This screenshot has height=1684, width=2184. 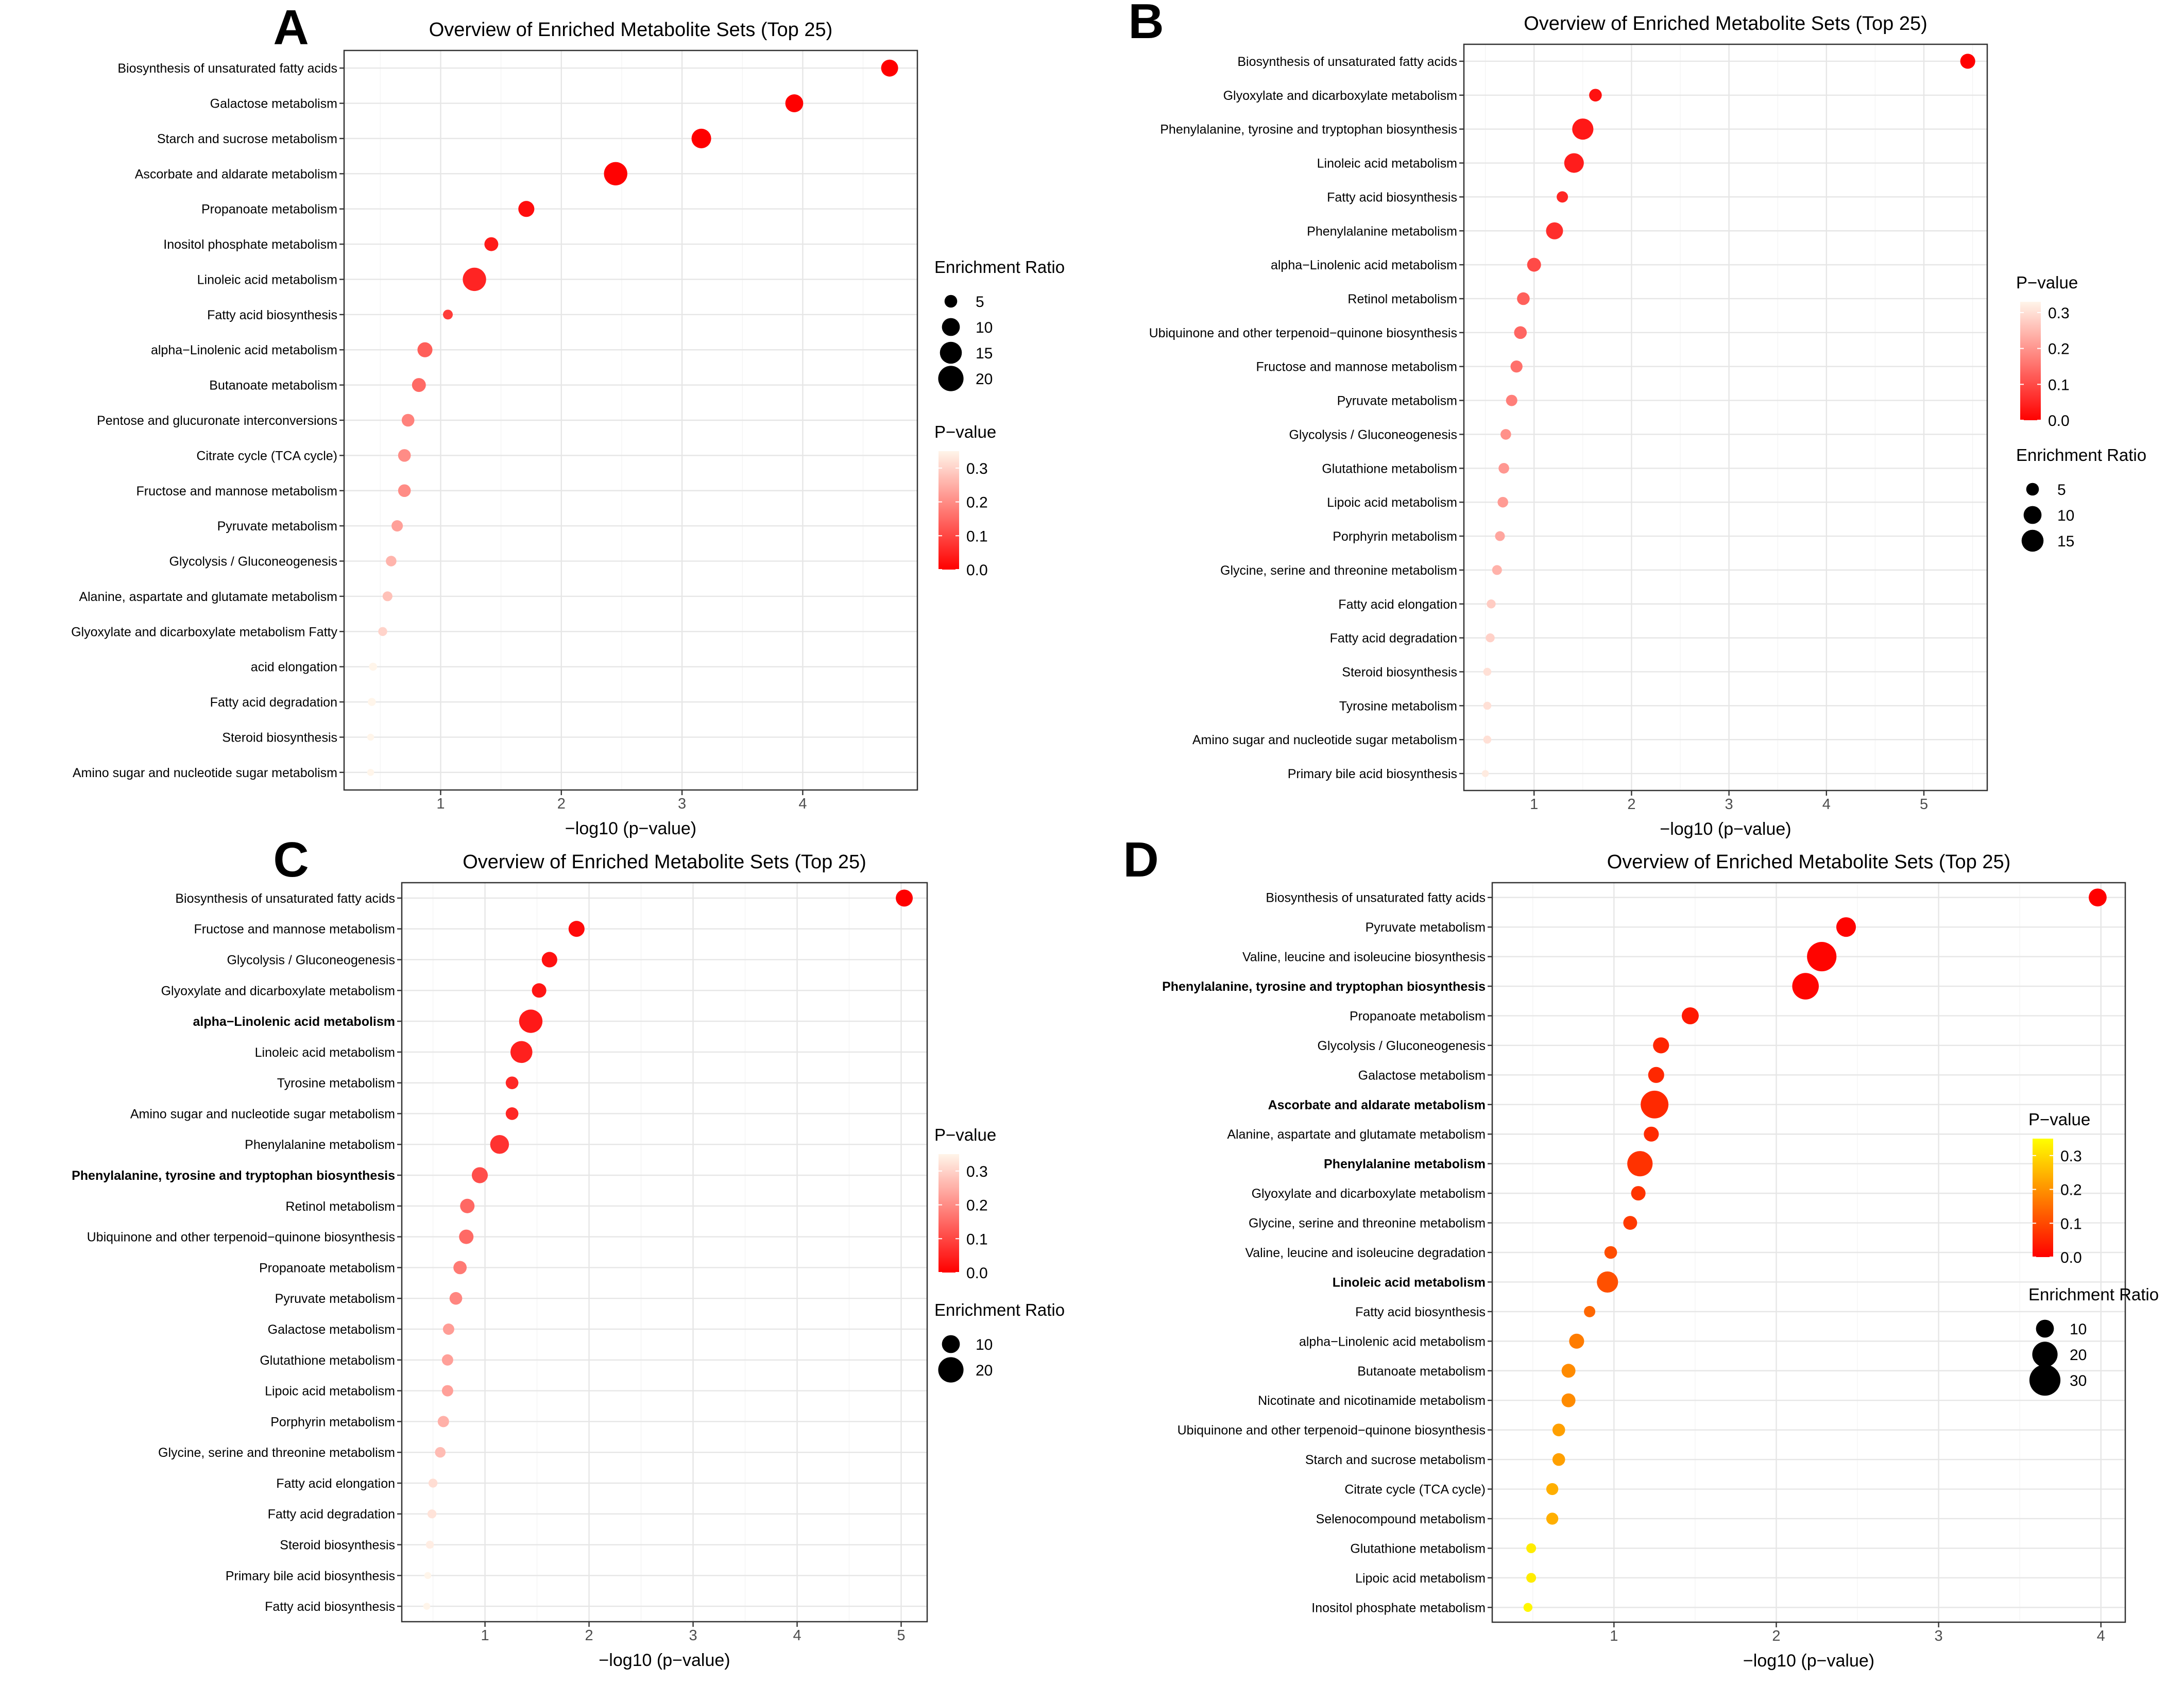 I want to click on color-legend-label: 0.2, so click(x=2059, y=349).